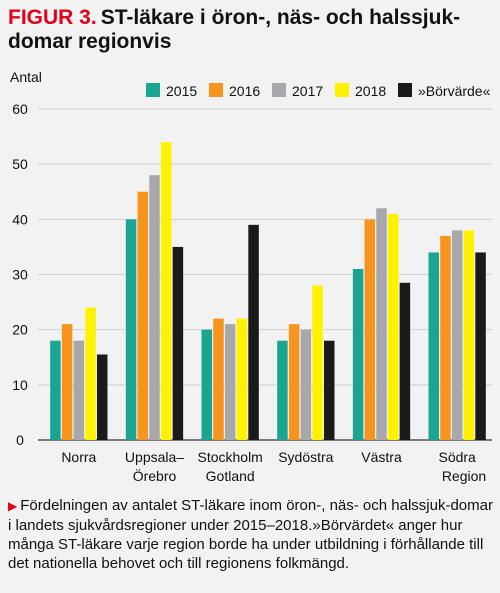 The height and width of the screenshot is (593, 500). Describe the element at coordinates (307, 91) in the screenshot. I see `legend-label: 2017` at that location.